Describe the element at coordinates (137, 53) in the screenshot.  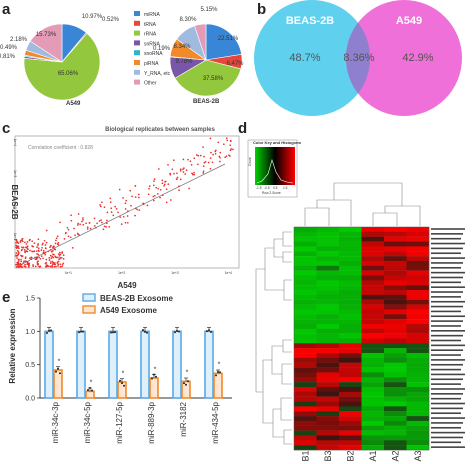
I see `legend-swatch-snorna` at that location.